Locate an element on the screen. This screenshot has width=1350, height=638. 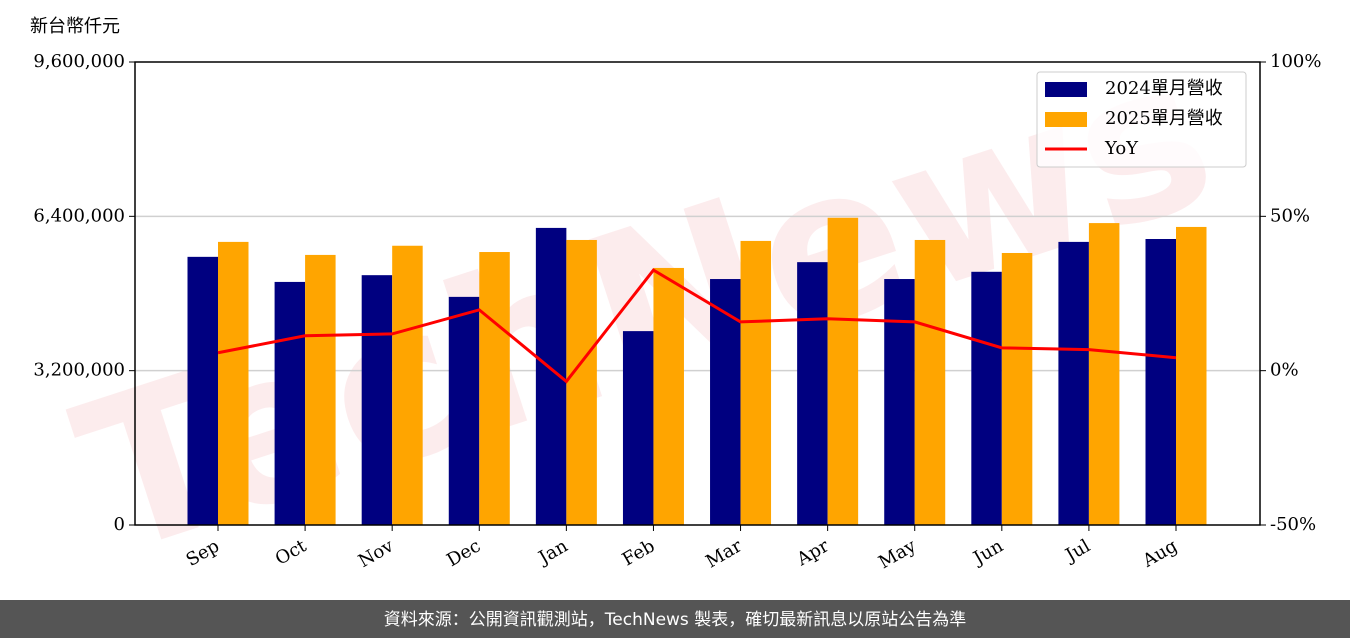
x-tick-label: Jul is located at coordinates (1077, 551).